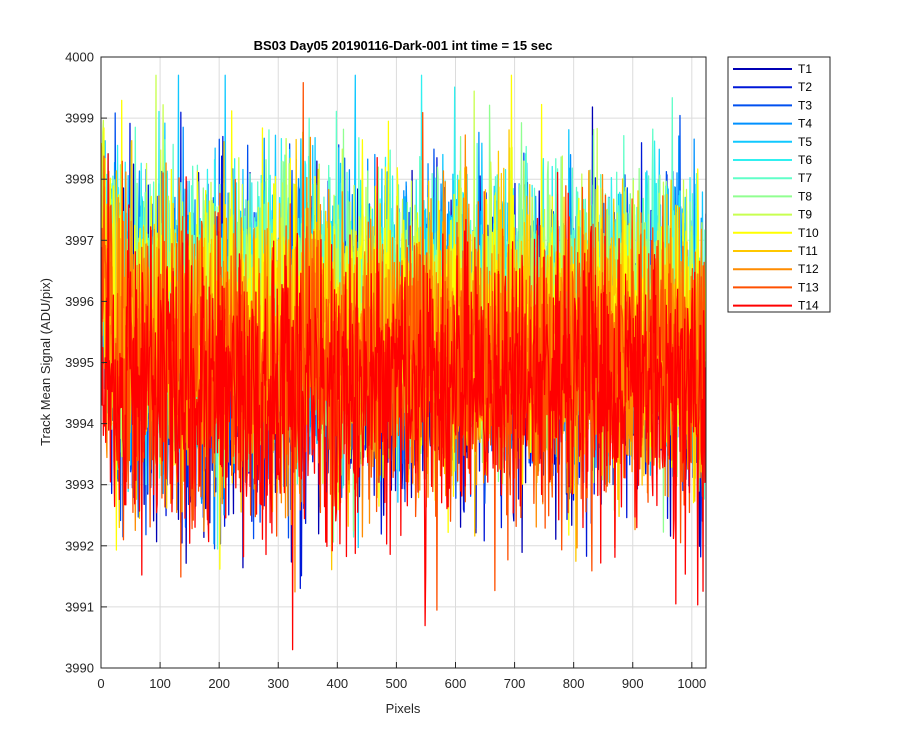 This screenshot has height=750, width=900. I want to click on y-tick-label: 3997, so click(79, 240).